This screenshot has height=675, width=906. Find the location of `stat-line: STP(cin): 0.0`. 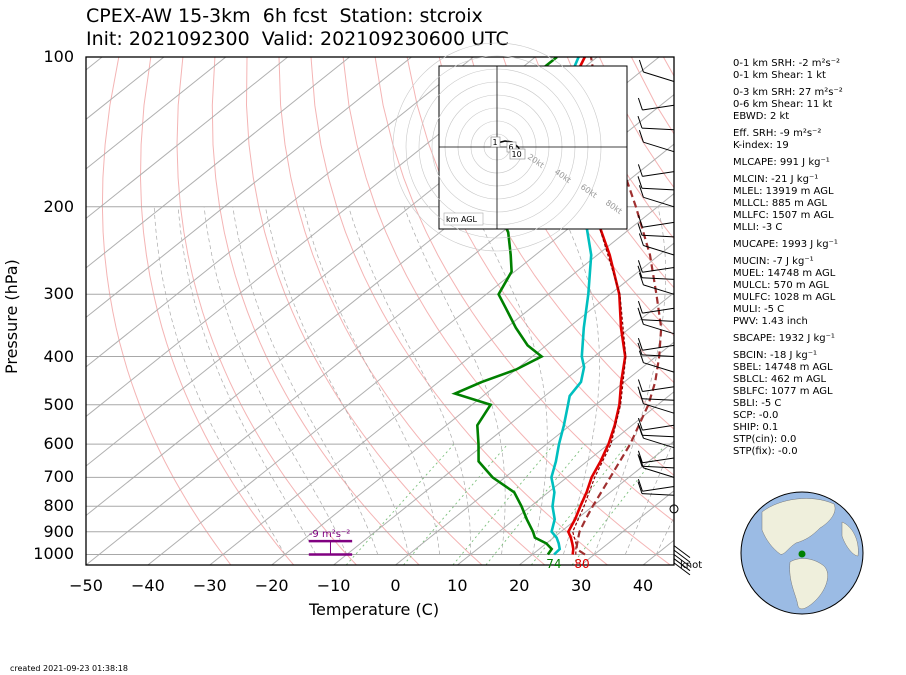

stat-line: STP(cin): 0.0 is located at coordinates (765, 439).